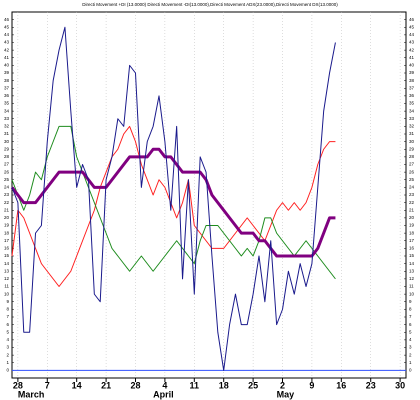 The image size is (420, 400). I want to click on y-tick-label-right: 1, so click(410, 362).